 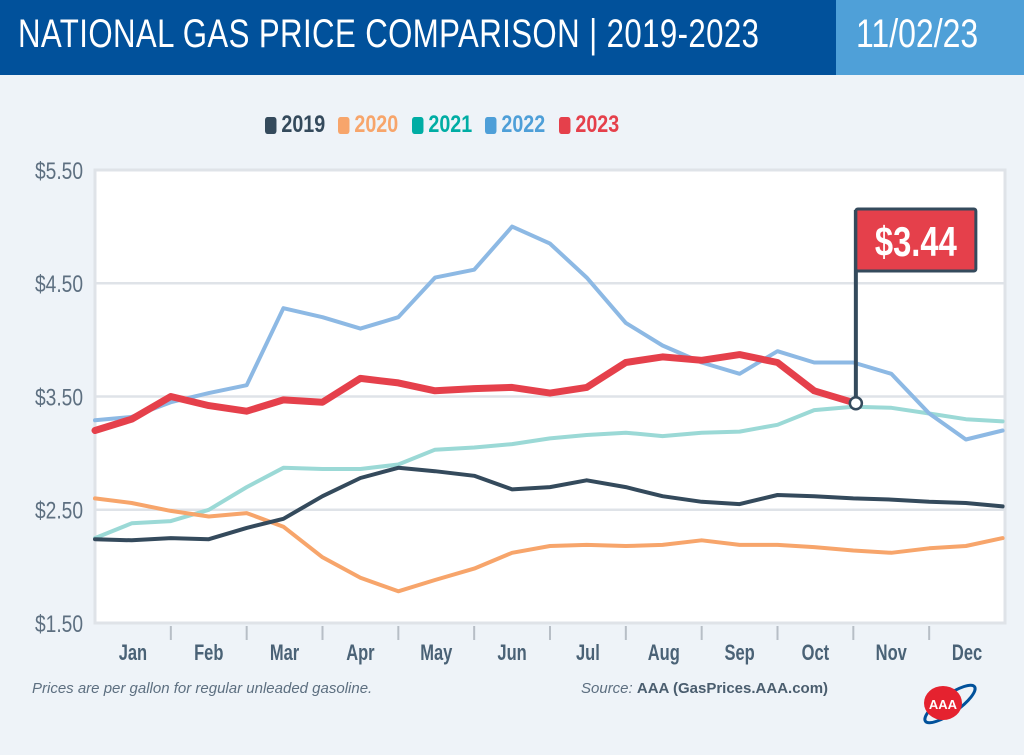 What do you see at coordinates (436, 653) in the screenshot?
I see `x-tick-label: May` at bounding box center [436, 653].